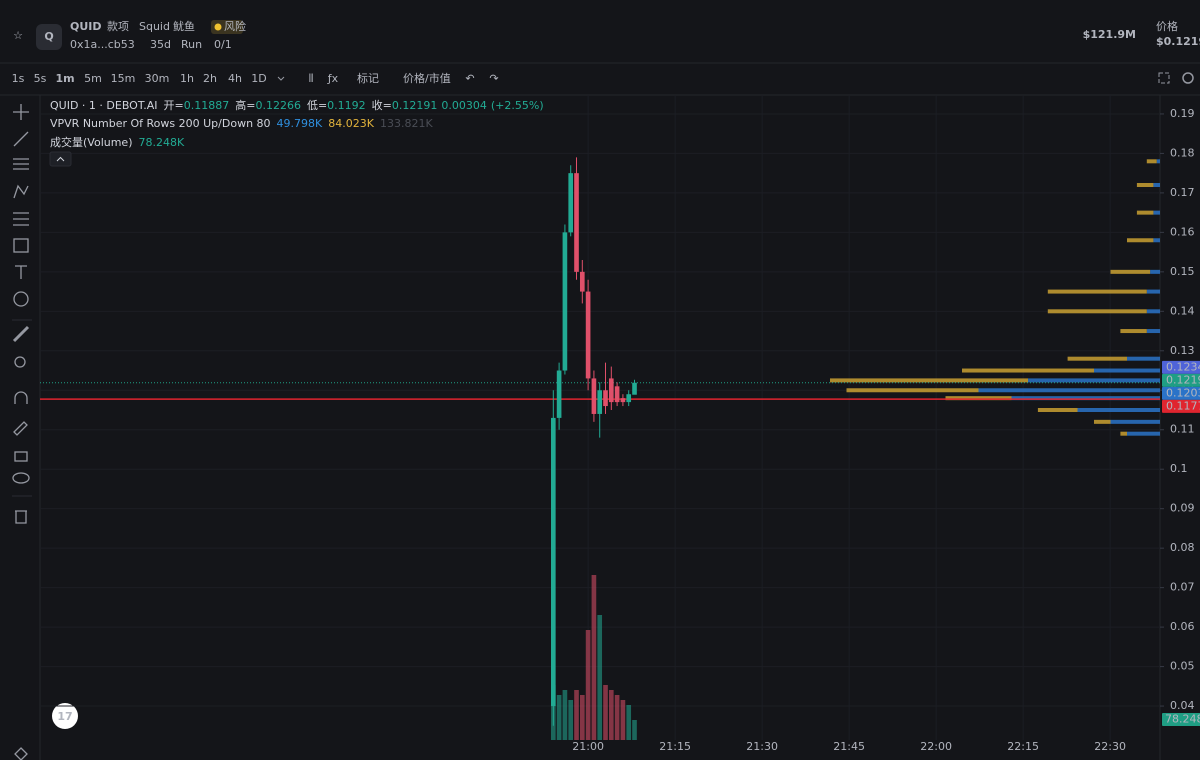  What do you see at coordinates (317, 105) in the screenshot?
I see `field-label: 低=` at bounding box center [317, 105].